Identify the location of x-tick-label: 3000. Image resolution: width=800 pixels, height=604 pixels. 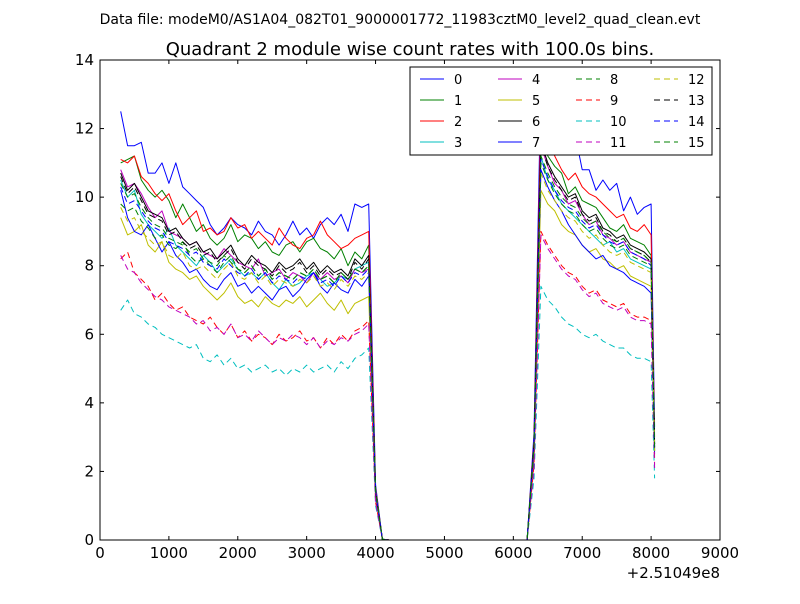
(307, 553).